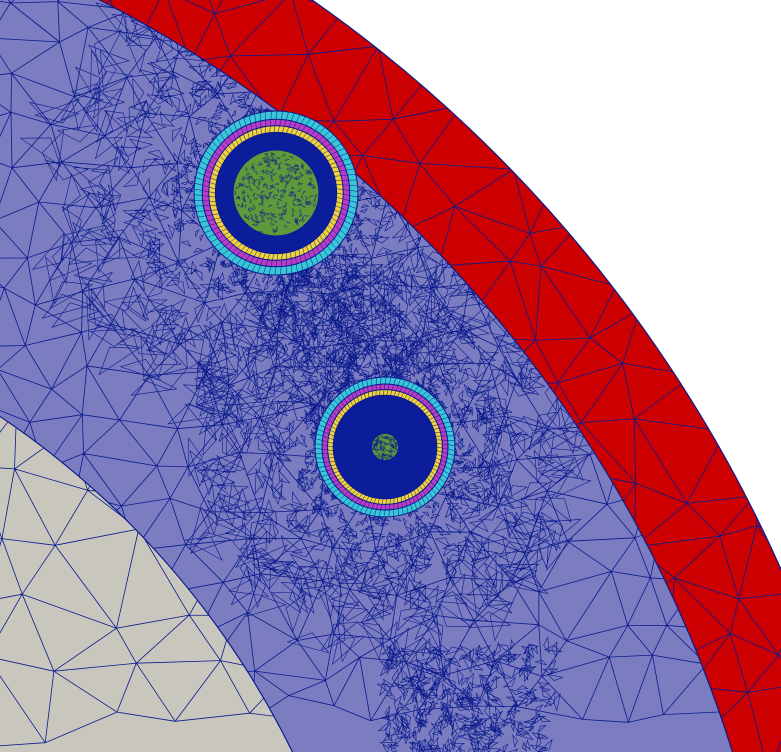 This screenshot has width=781, height=752. I want to click on cable-upper, so click(276, 193).